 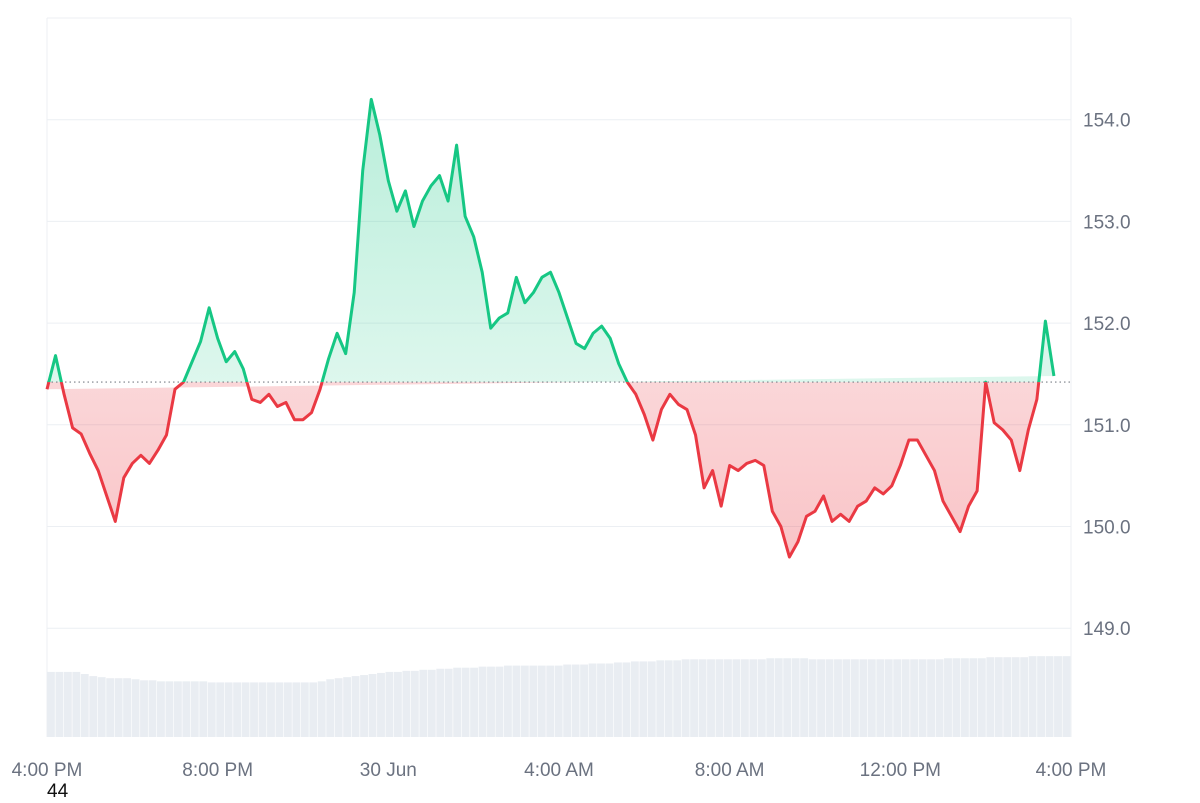 I want to click on y-tick-label: 152.0, so click(x=1107, y=324).